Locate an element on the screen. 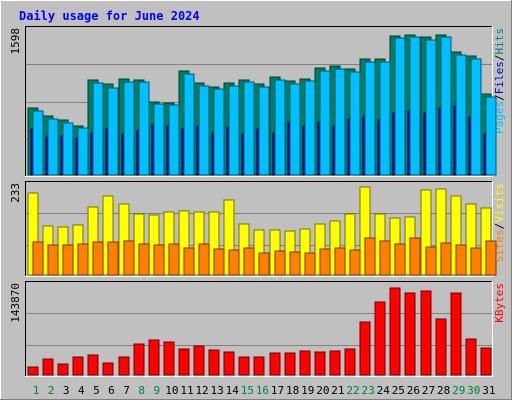 The height and width of the screenshot is (405, 512). x-tick-label-day-8: 8 is located at coordinates (141, 390).